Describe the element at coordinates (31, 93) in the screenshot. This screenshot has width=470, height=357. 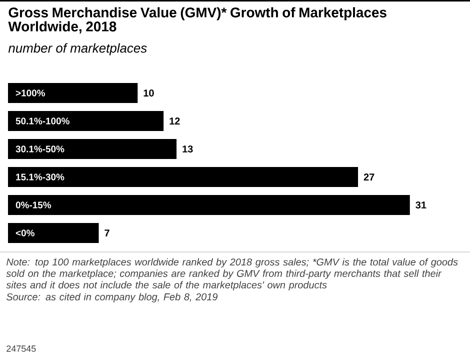
I see `y-tick-label: >100%` at that location.